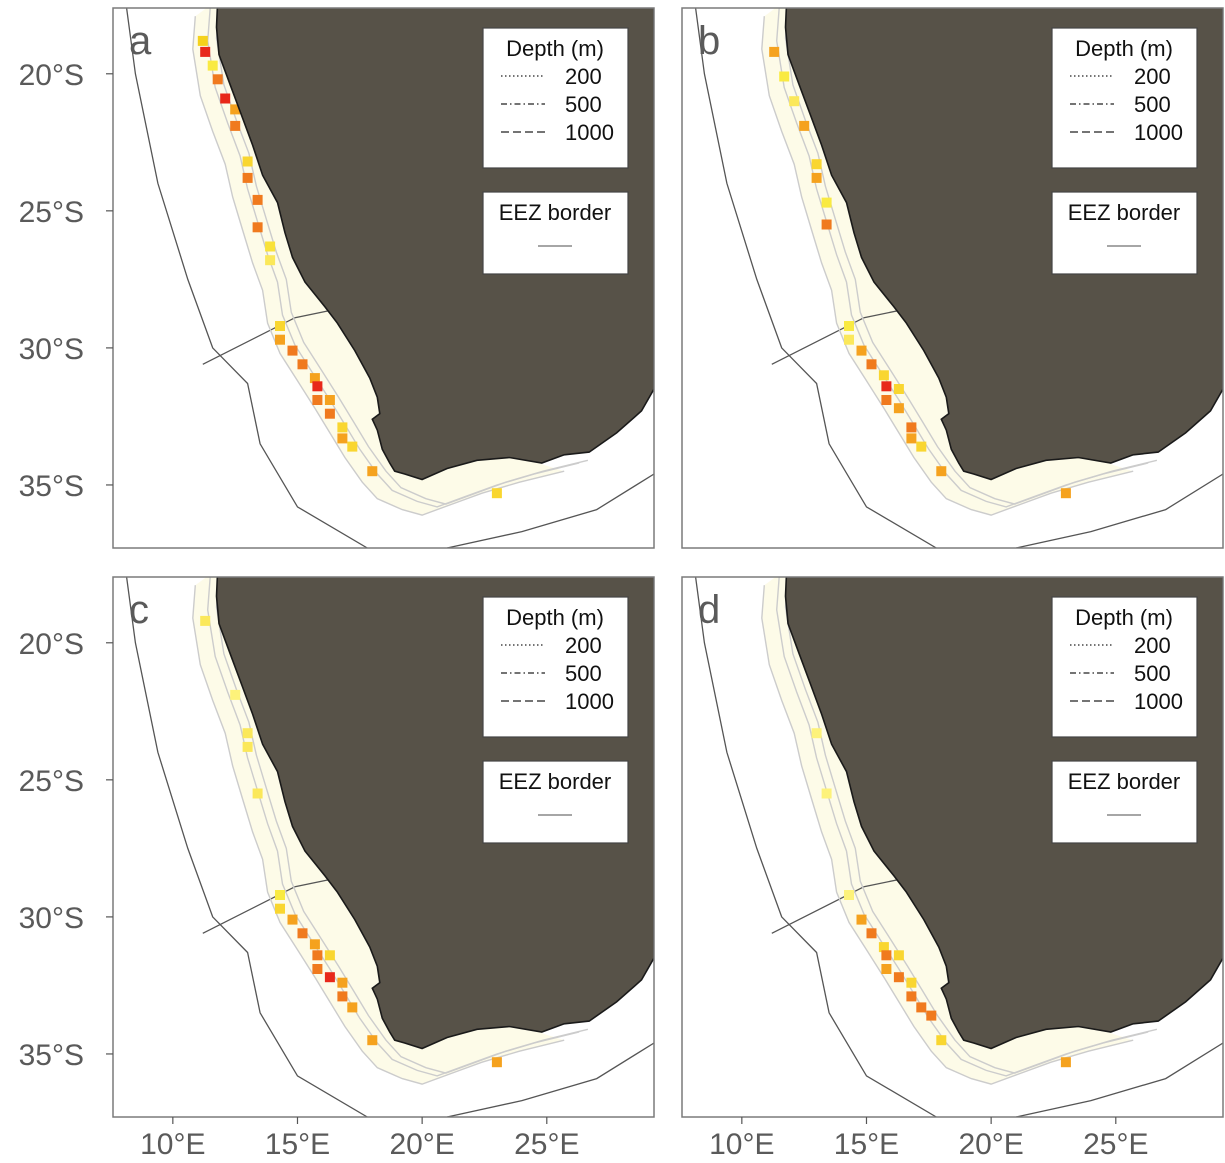 Image resolution: width=1225 pixels, height=1163 pixels. Describe the element at coordinates (66, 850) in the screenshot. I see `latitude-axis-bottom: 20°S 25°S 30°S 35°S` at that location.